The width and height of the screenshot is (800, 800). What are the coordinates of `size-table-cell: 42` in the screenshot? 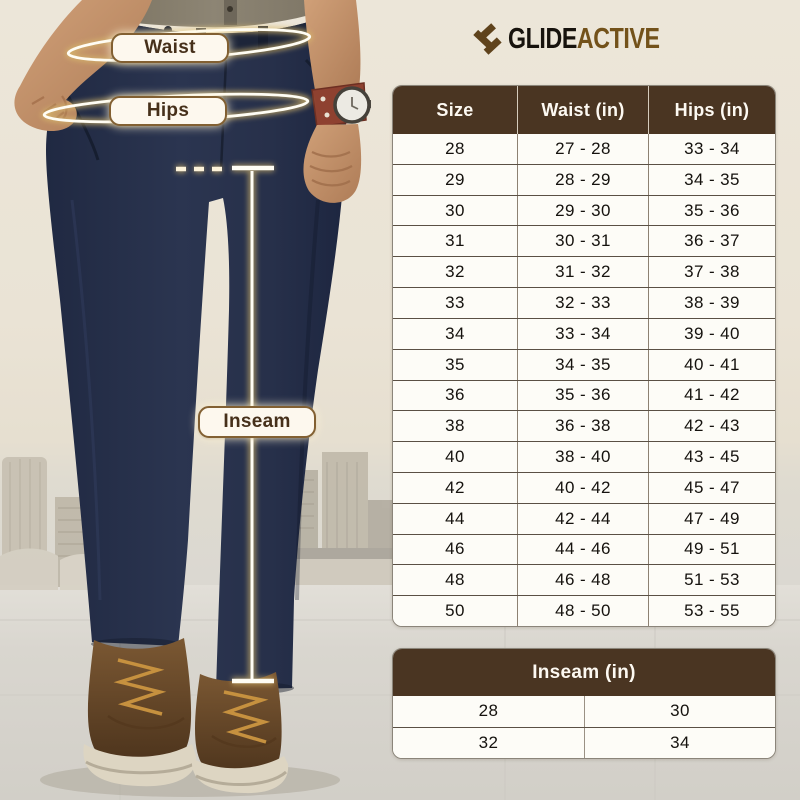 It's located at (455, 487).